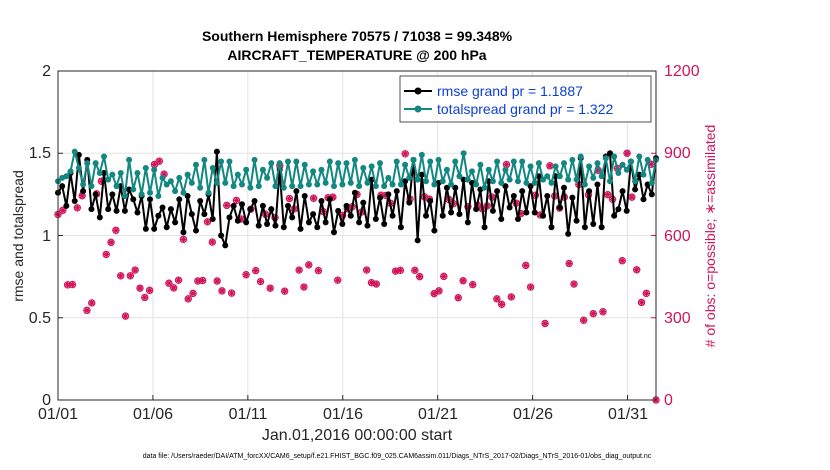  Describe the element at coordinates (46, 400) in the screenshot. I see `left-tick-label: 0` at that location.